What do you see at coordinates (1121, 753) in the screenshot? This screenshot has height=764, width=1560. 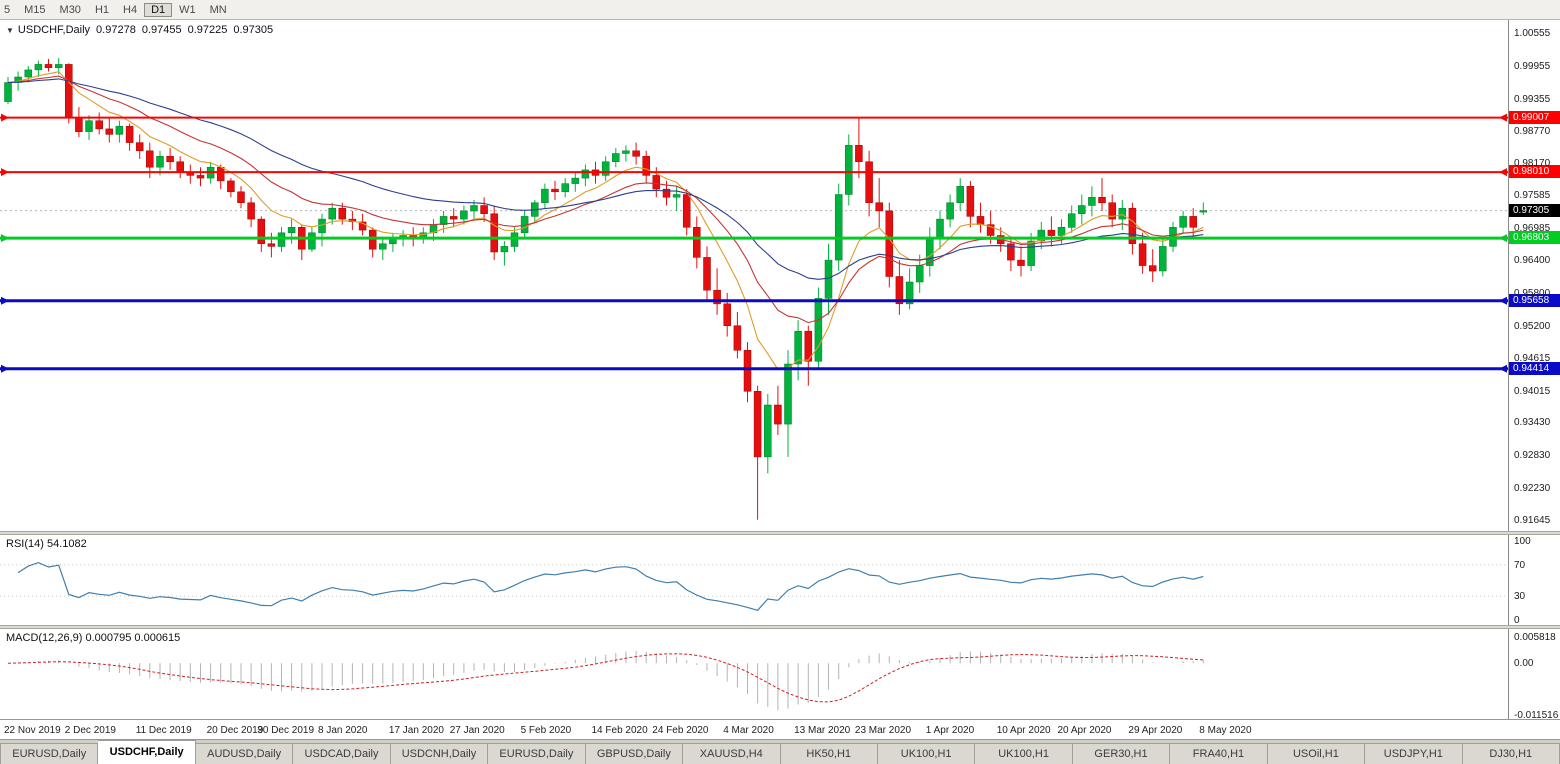 I see `chart-tab-ger30-h1: GER30,H1` at bounding box center [1121, 753].